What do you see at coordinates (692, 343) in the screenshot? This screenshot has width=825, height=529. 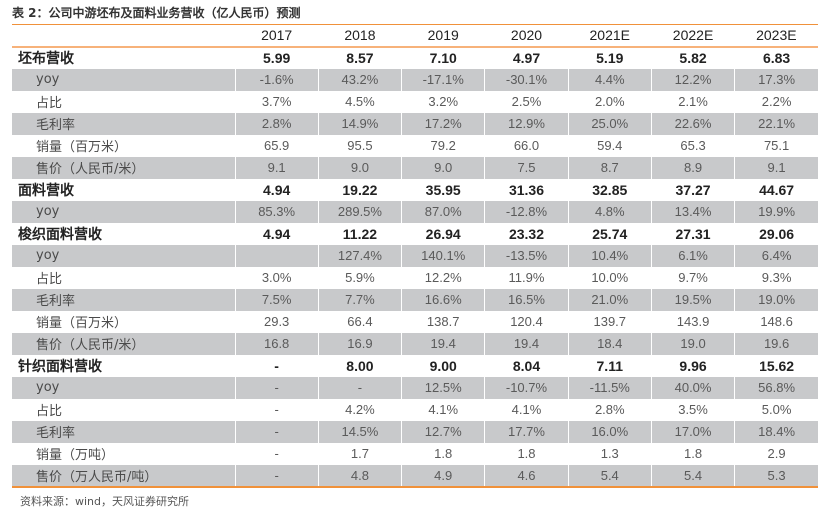 I see `value-cell: 19.0` at bounding box center [692, 343].